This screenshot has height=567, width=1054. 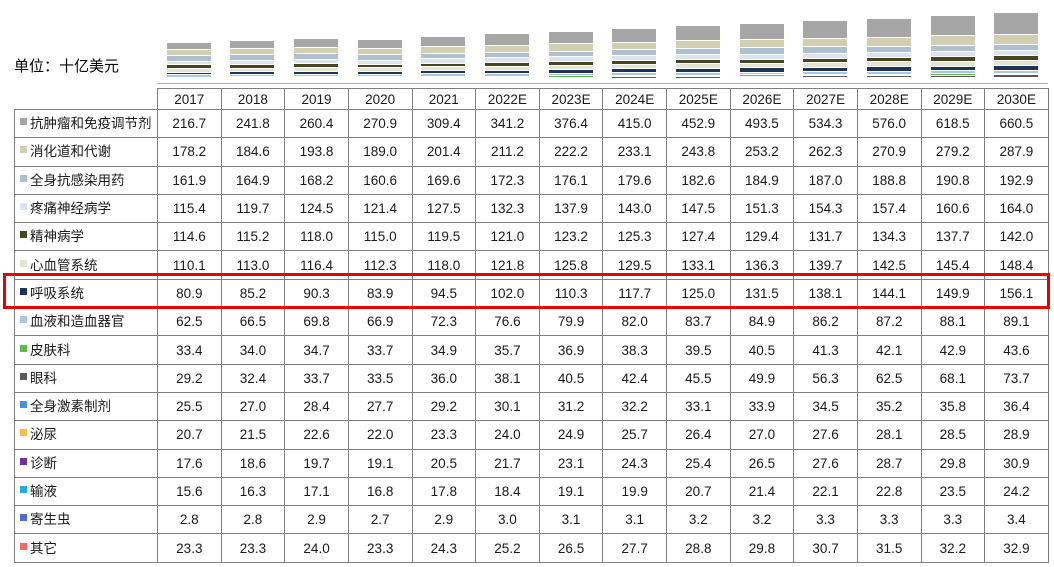 I want to click on row-label-inner: 心血管系统, so click(x=86, y=265).